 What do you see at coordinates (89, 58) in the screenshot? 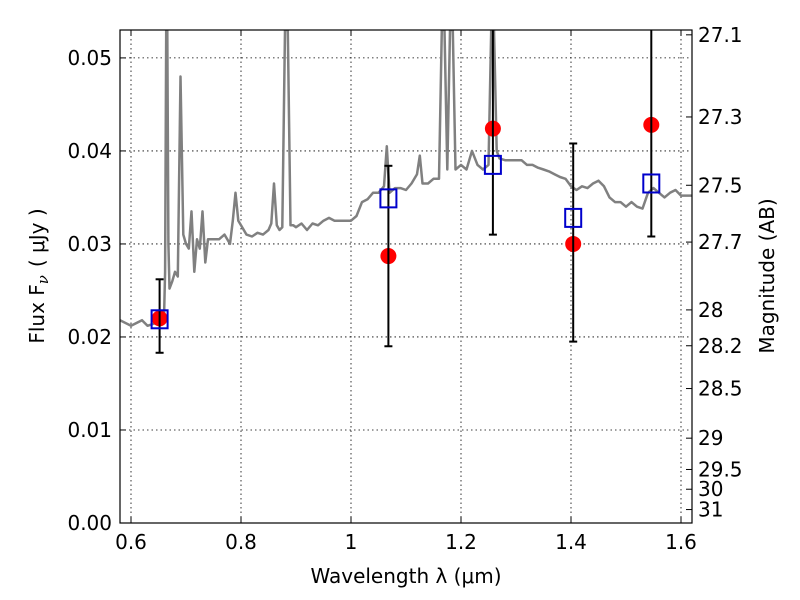
I see `y-tick-label: 0.05` at bounding box center [89, 58].